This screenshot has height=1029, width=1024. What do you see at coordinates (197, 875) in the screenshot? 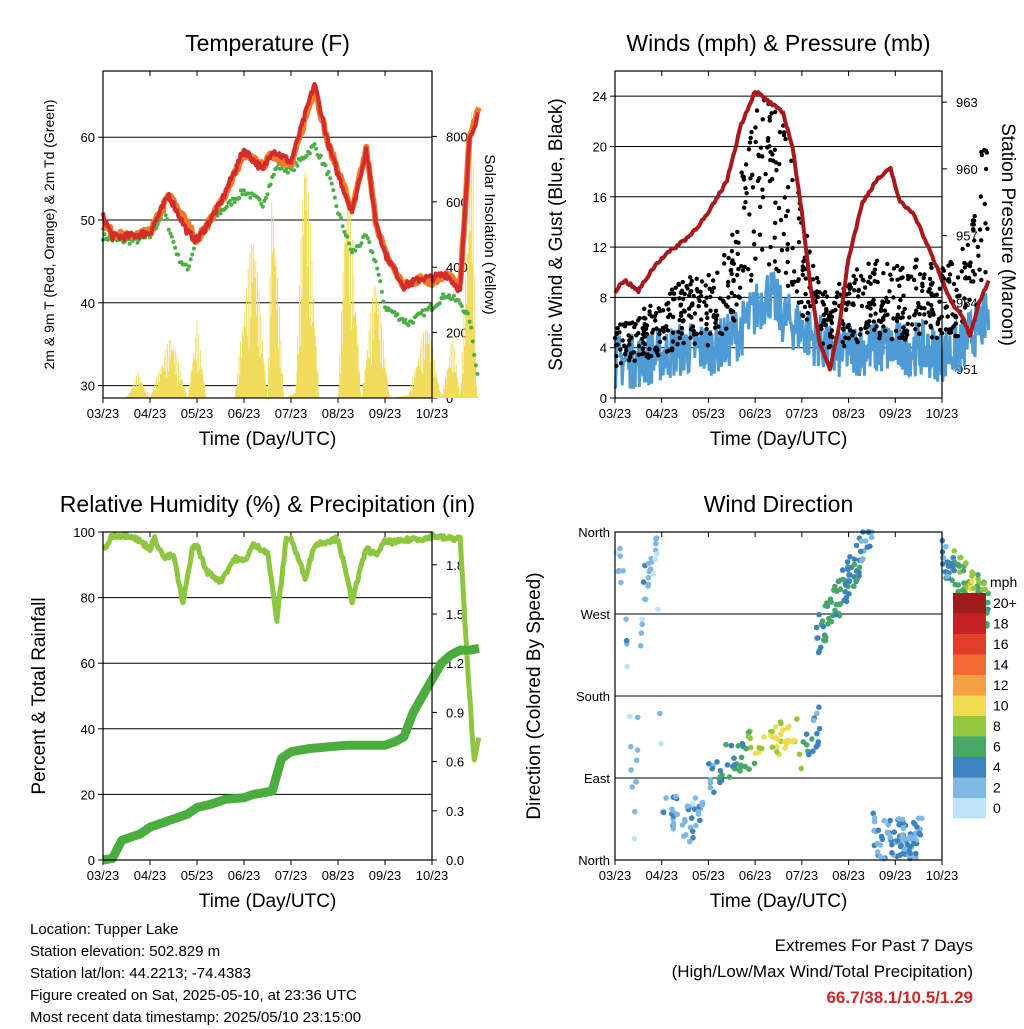
I see `x-tick-label: 05/23` at bounding box center [197, 875].